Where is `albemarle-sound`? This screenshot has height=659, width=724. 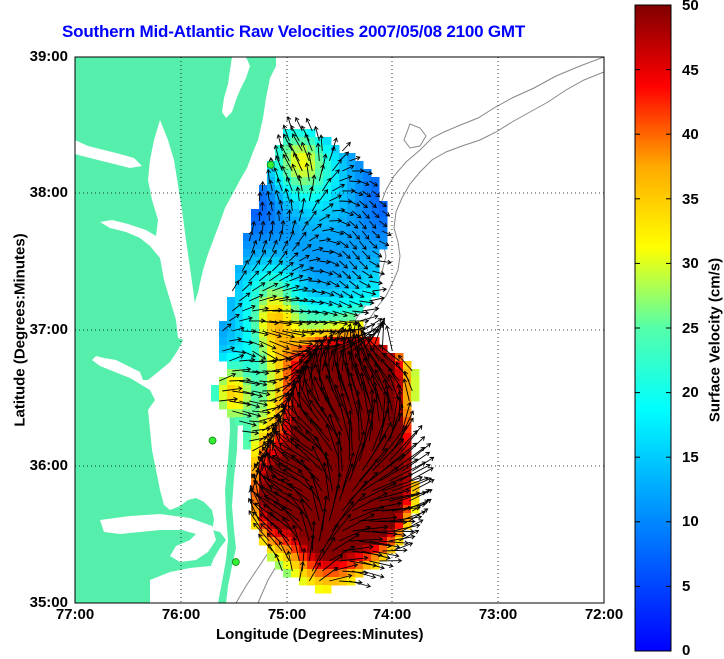
albemarle-sound is located at coordinates (158, 538).